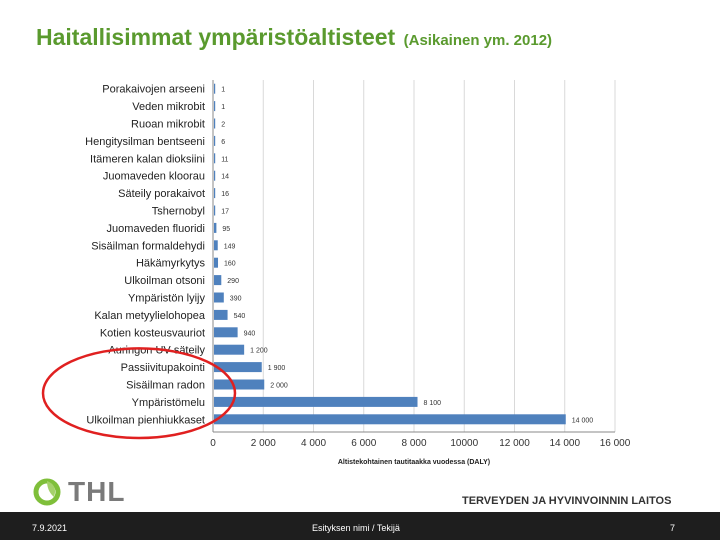 Image resolution: width=720 pixels, height=540 pixels. What do you see at coordinates (236, 299) in the screenshot?
I see `value-label: 390` at bounding box center [236, 299].